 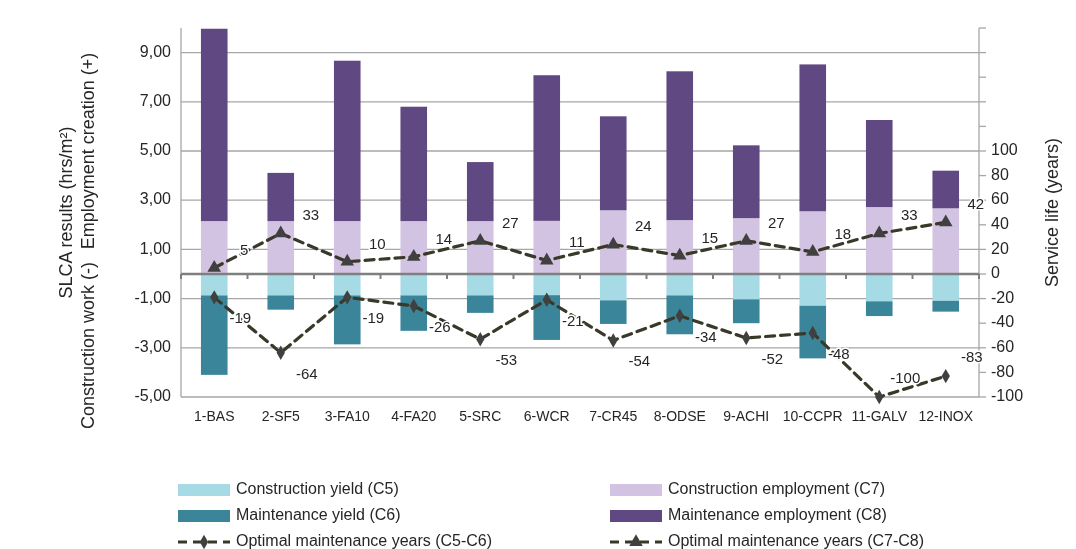 What do you see at coordinates (1052, 212) in the screenshot?
I see `y2-axis-title: Service life (years)` at bounding box center [1052, 212].